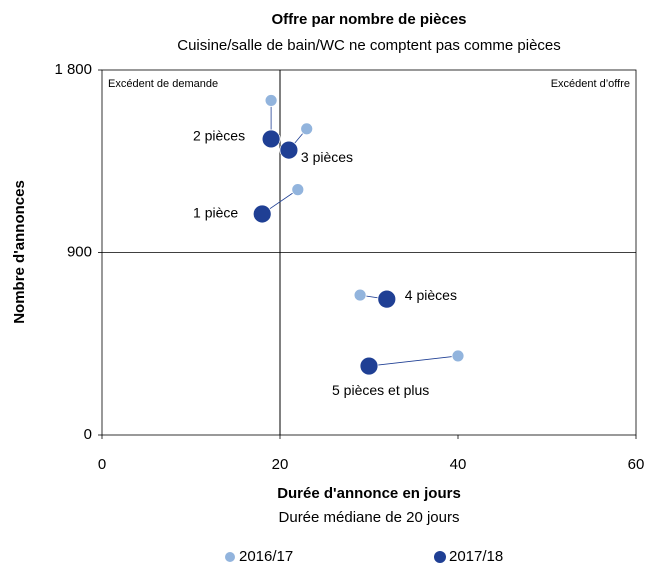  Describe the element at coordinates (73, 69) in the screenshot. I see `y-tick-label: 1 800` at that location.